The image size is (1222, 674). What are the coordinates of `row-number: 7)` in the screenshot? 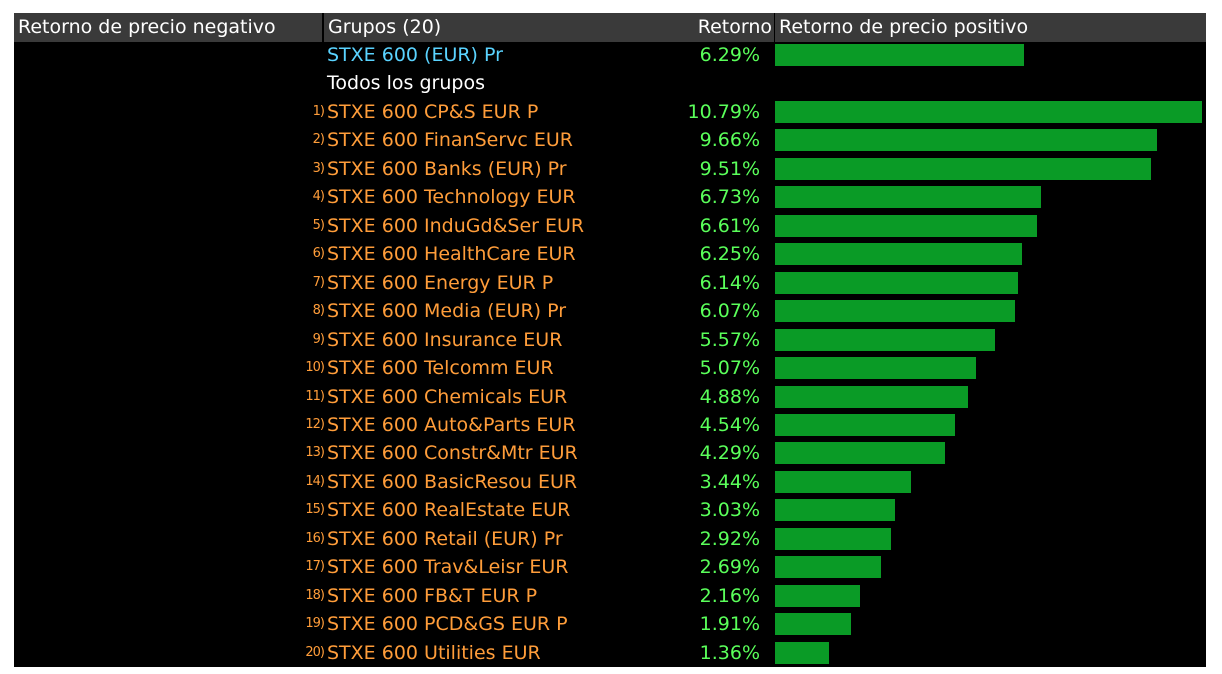 It's located at (318, 282).